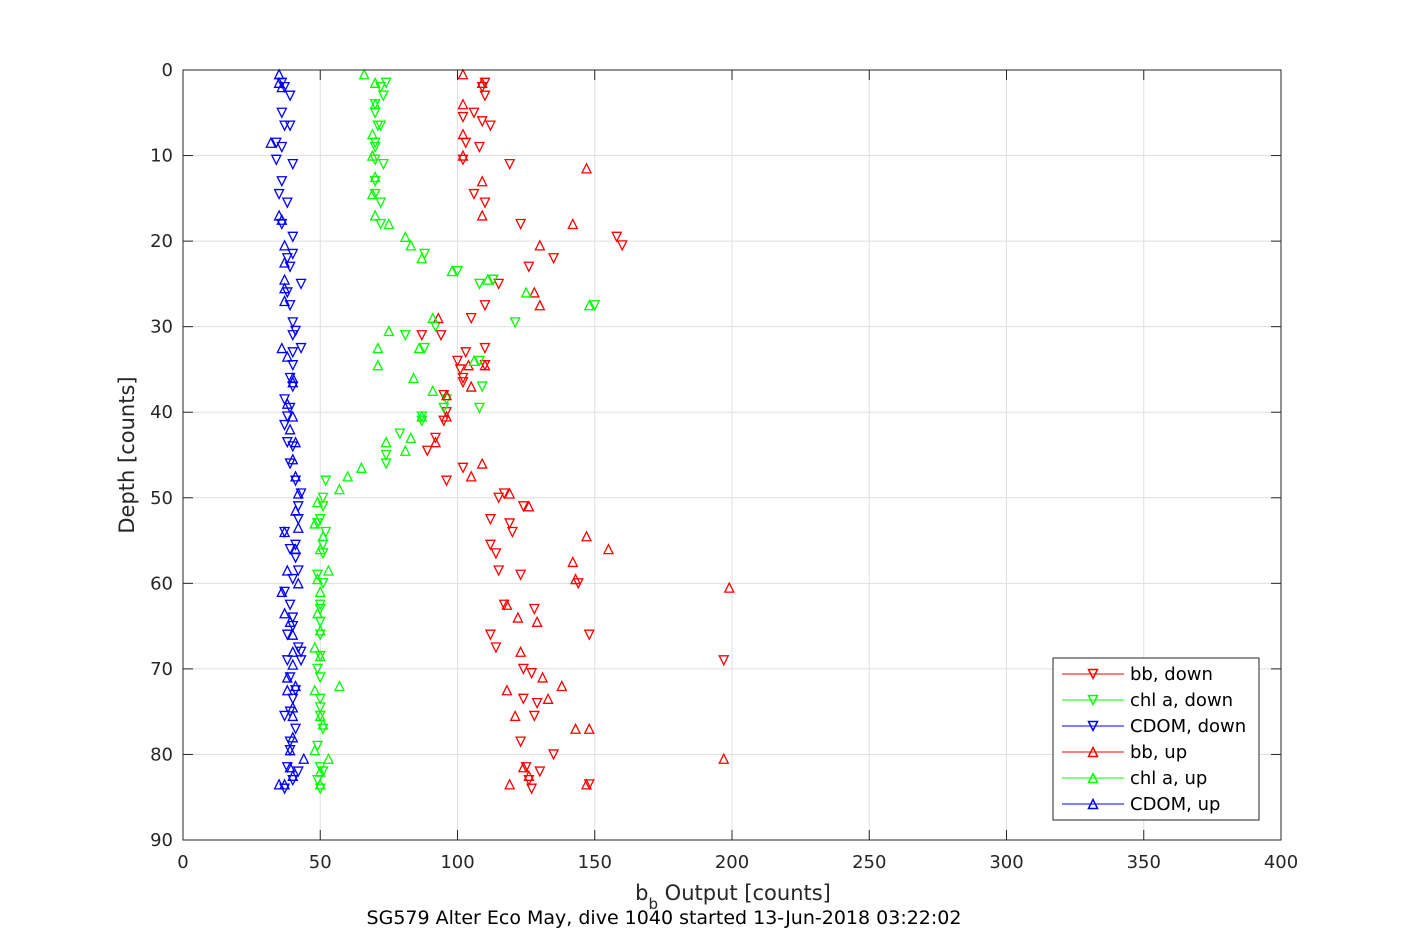 Image resolution: width=1417 pixels, height=945 pixels. I want to click on legend-label: CDOM, down, so click(1188, 726).